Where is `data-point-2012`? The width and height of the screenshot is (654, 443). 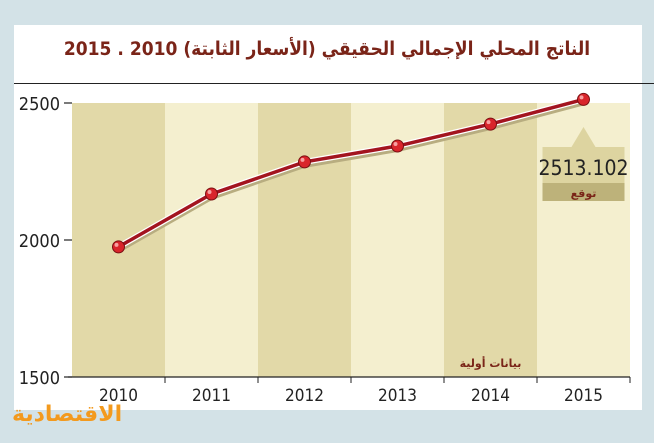 data-point-2012 is located at coordinates (304, 162).